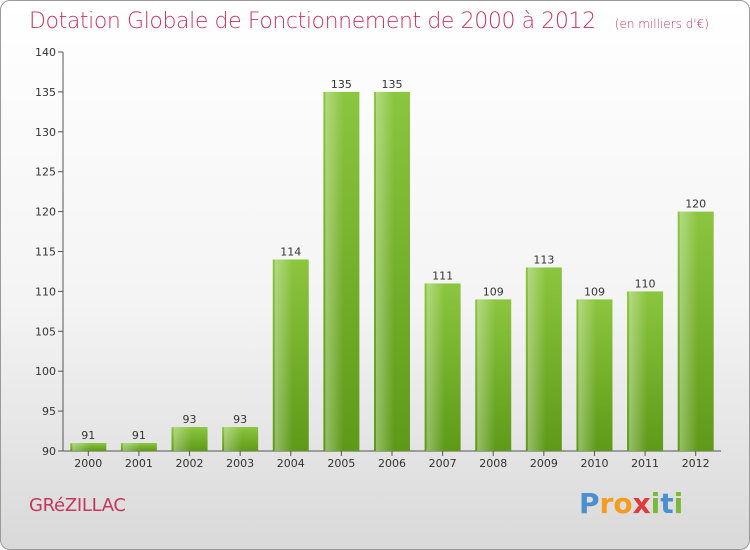 This screenshot has height=550, width=750. What do you see at coordinates (544, 463) in the screenshot?
I see `x-tick-label-2009: 2009` at bounding box center [544, 463].